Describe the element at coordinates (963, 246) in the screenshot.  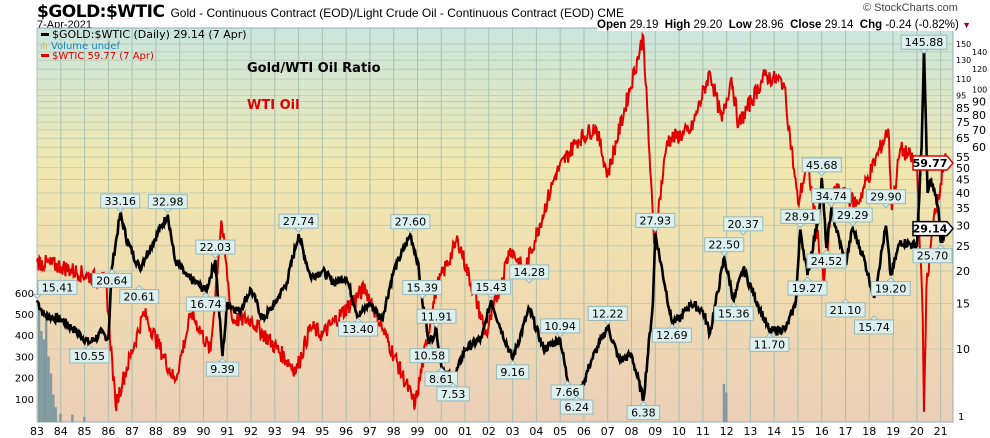
I see `y-tick-label: 25` at that location.